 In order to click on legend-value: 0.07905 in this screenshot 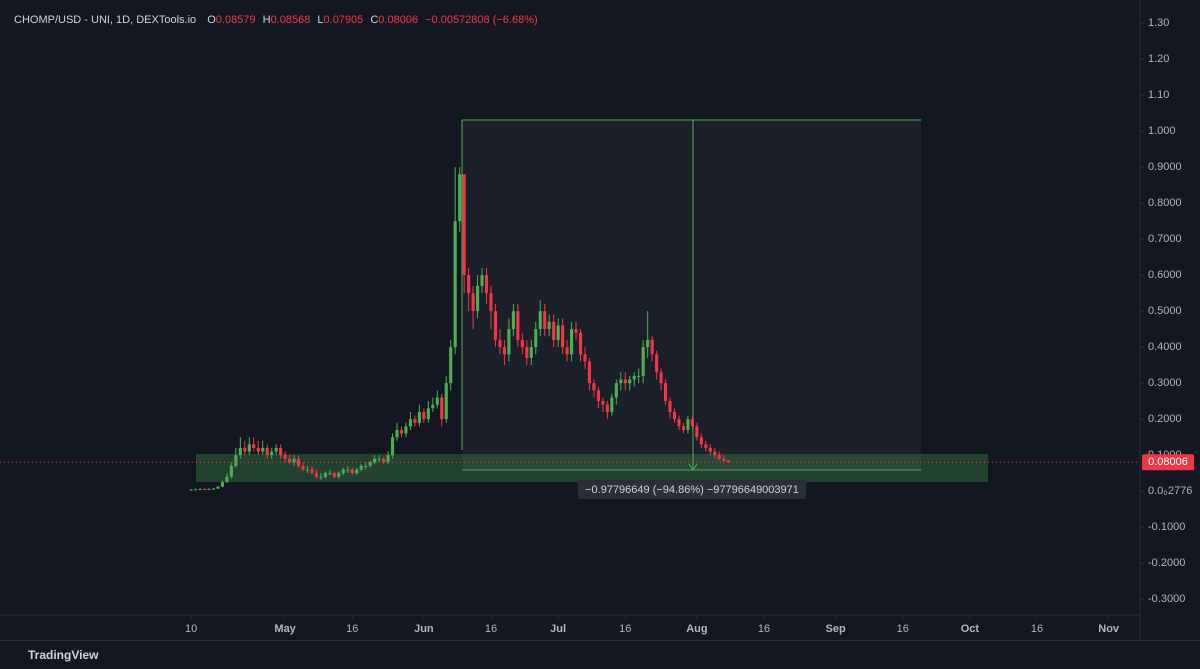, I will do `click(343, 20)`.